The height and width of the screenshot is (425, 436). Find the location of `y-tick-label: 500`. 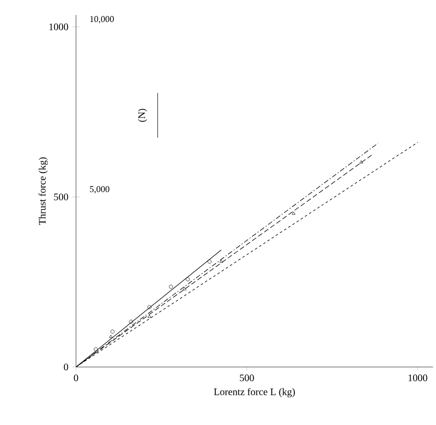

y-tick-label: 500 is located at coordinates (61, 197).